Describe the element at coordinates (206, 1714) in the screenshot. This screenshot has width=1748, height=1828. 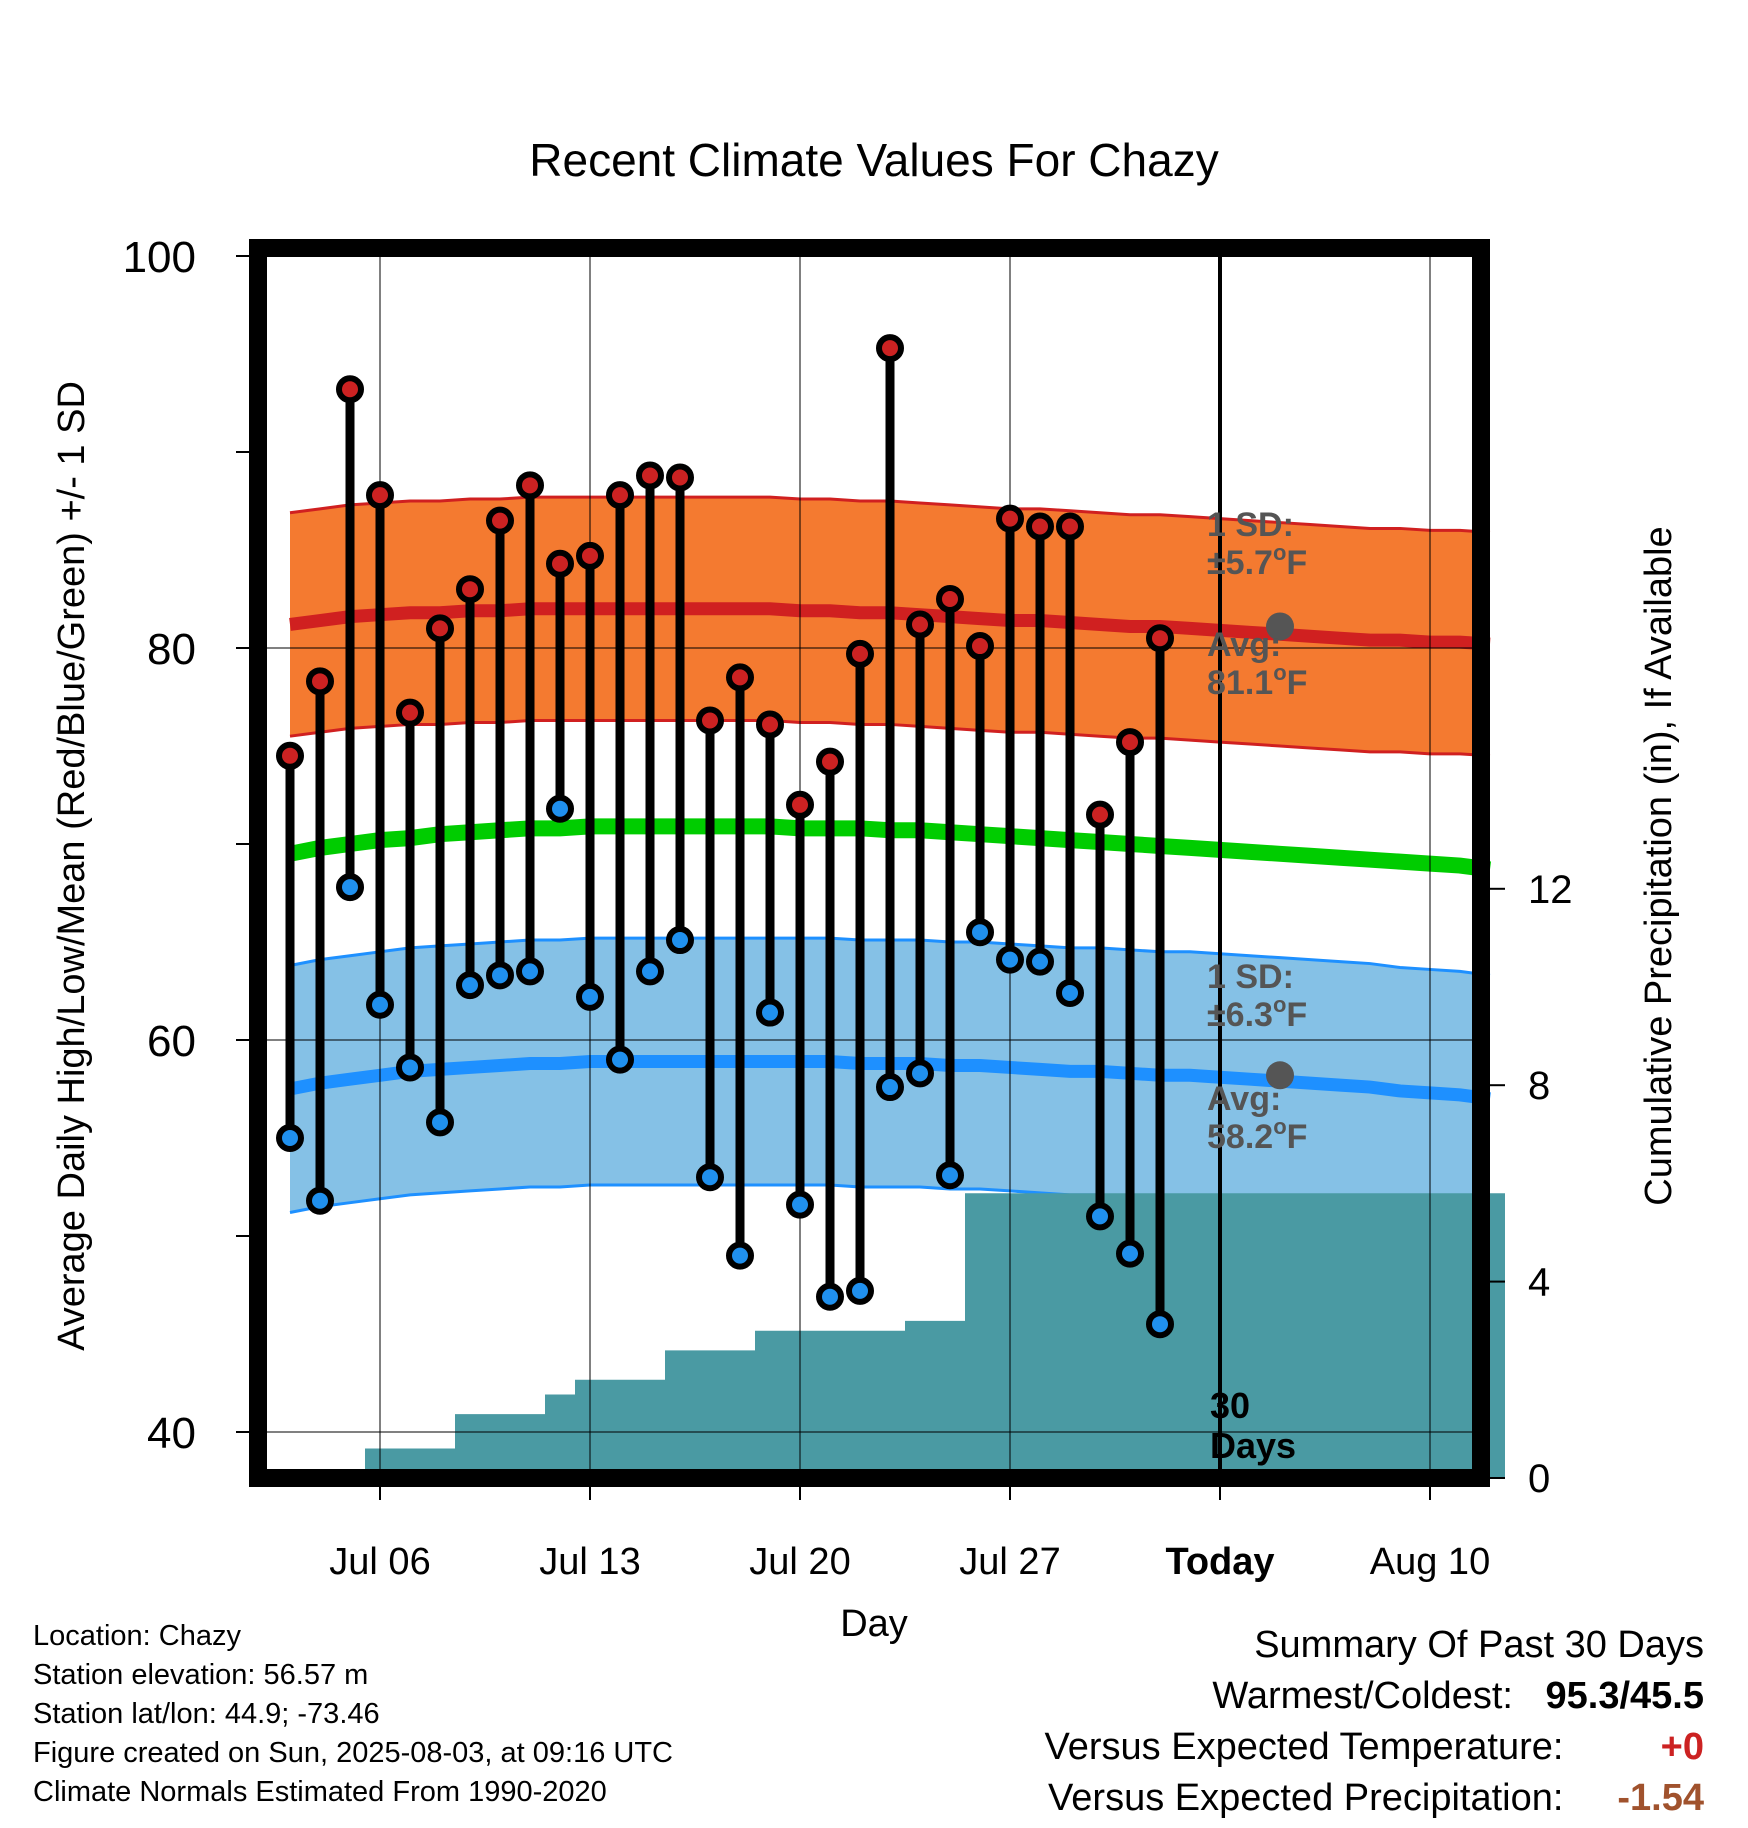
I see `latlon-text: Station lat/lon: 44.9; -73.46` at that location.